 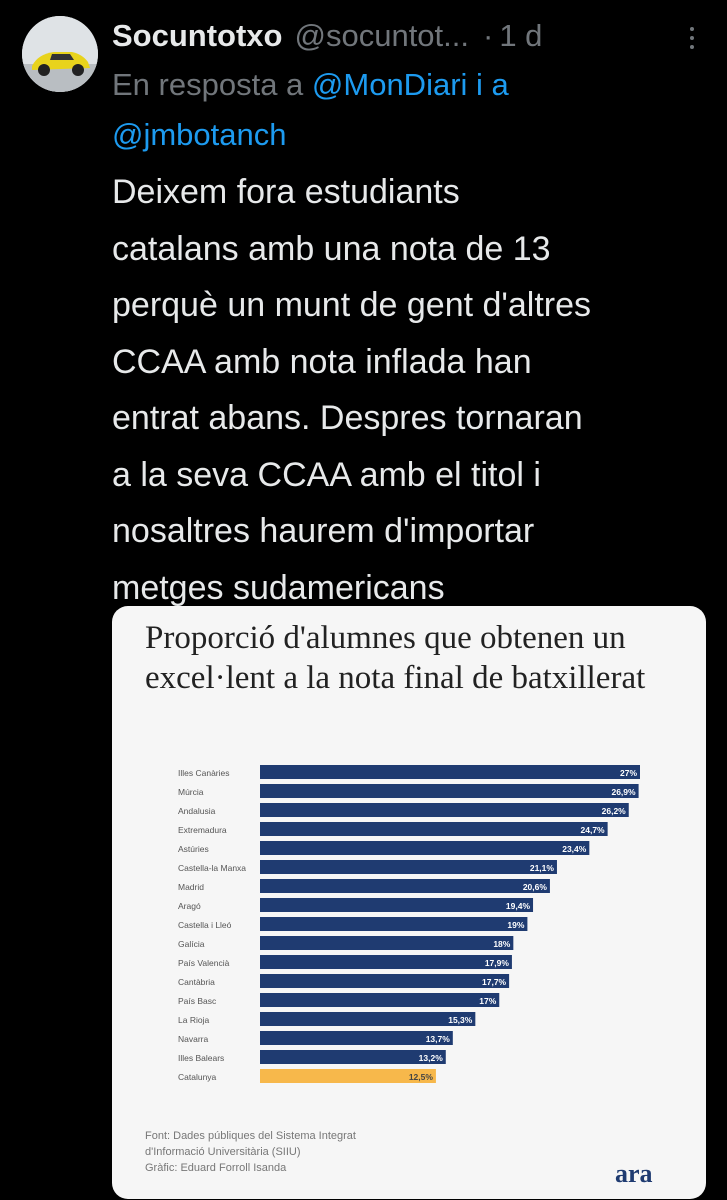 What do you see at coordinates (628, 773) in the screenshot?
I see `value-label: 27%` at bounding box center [628, 773].